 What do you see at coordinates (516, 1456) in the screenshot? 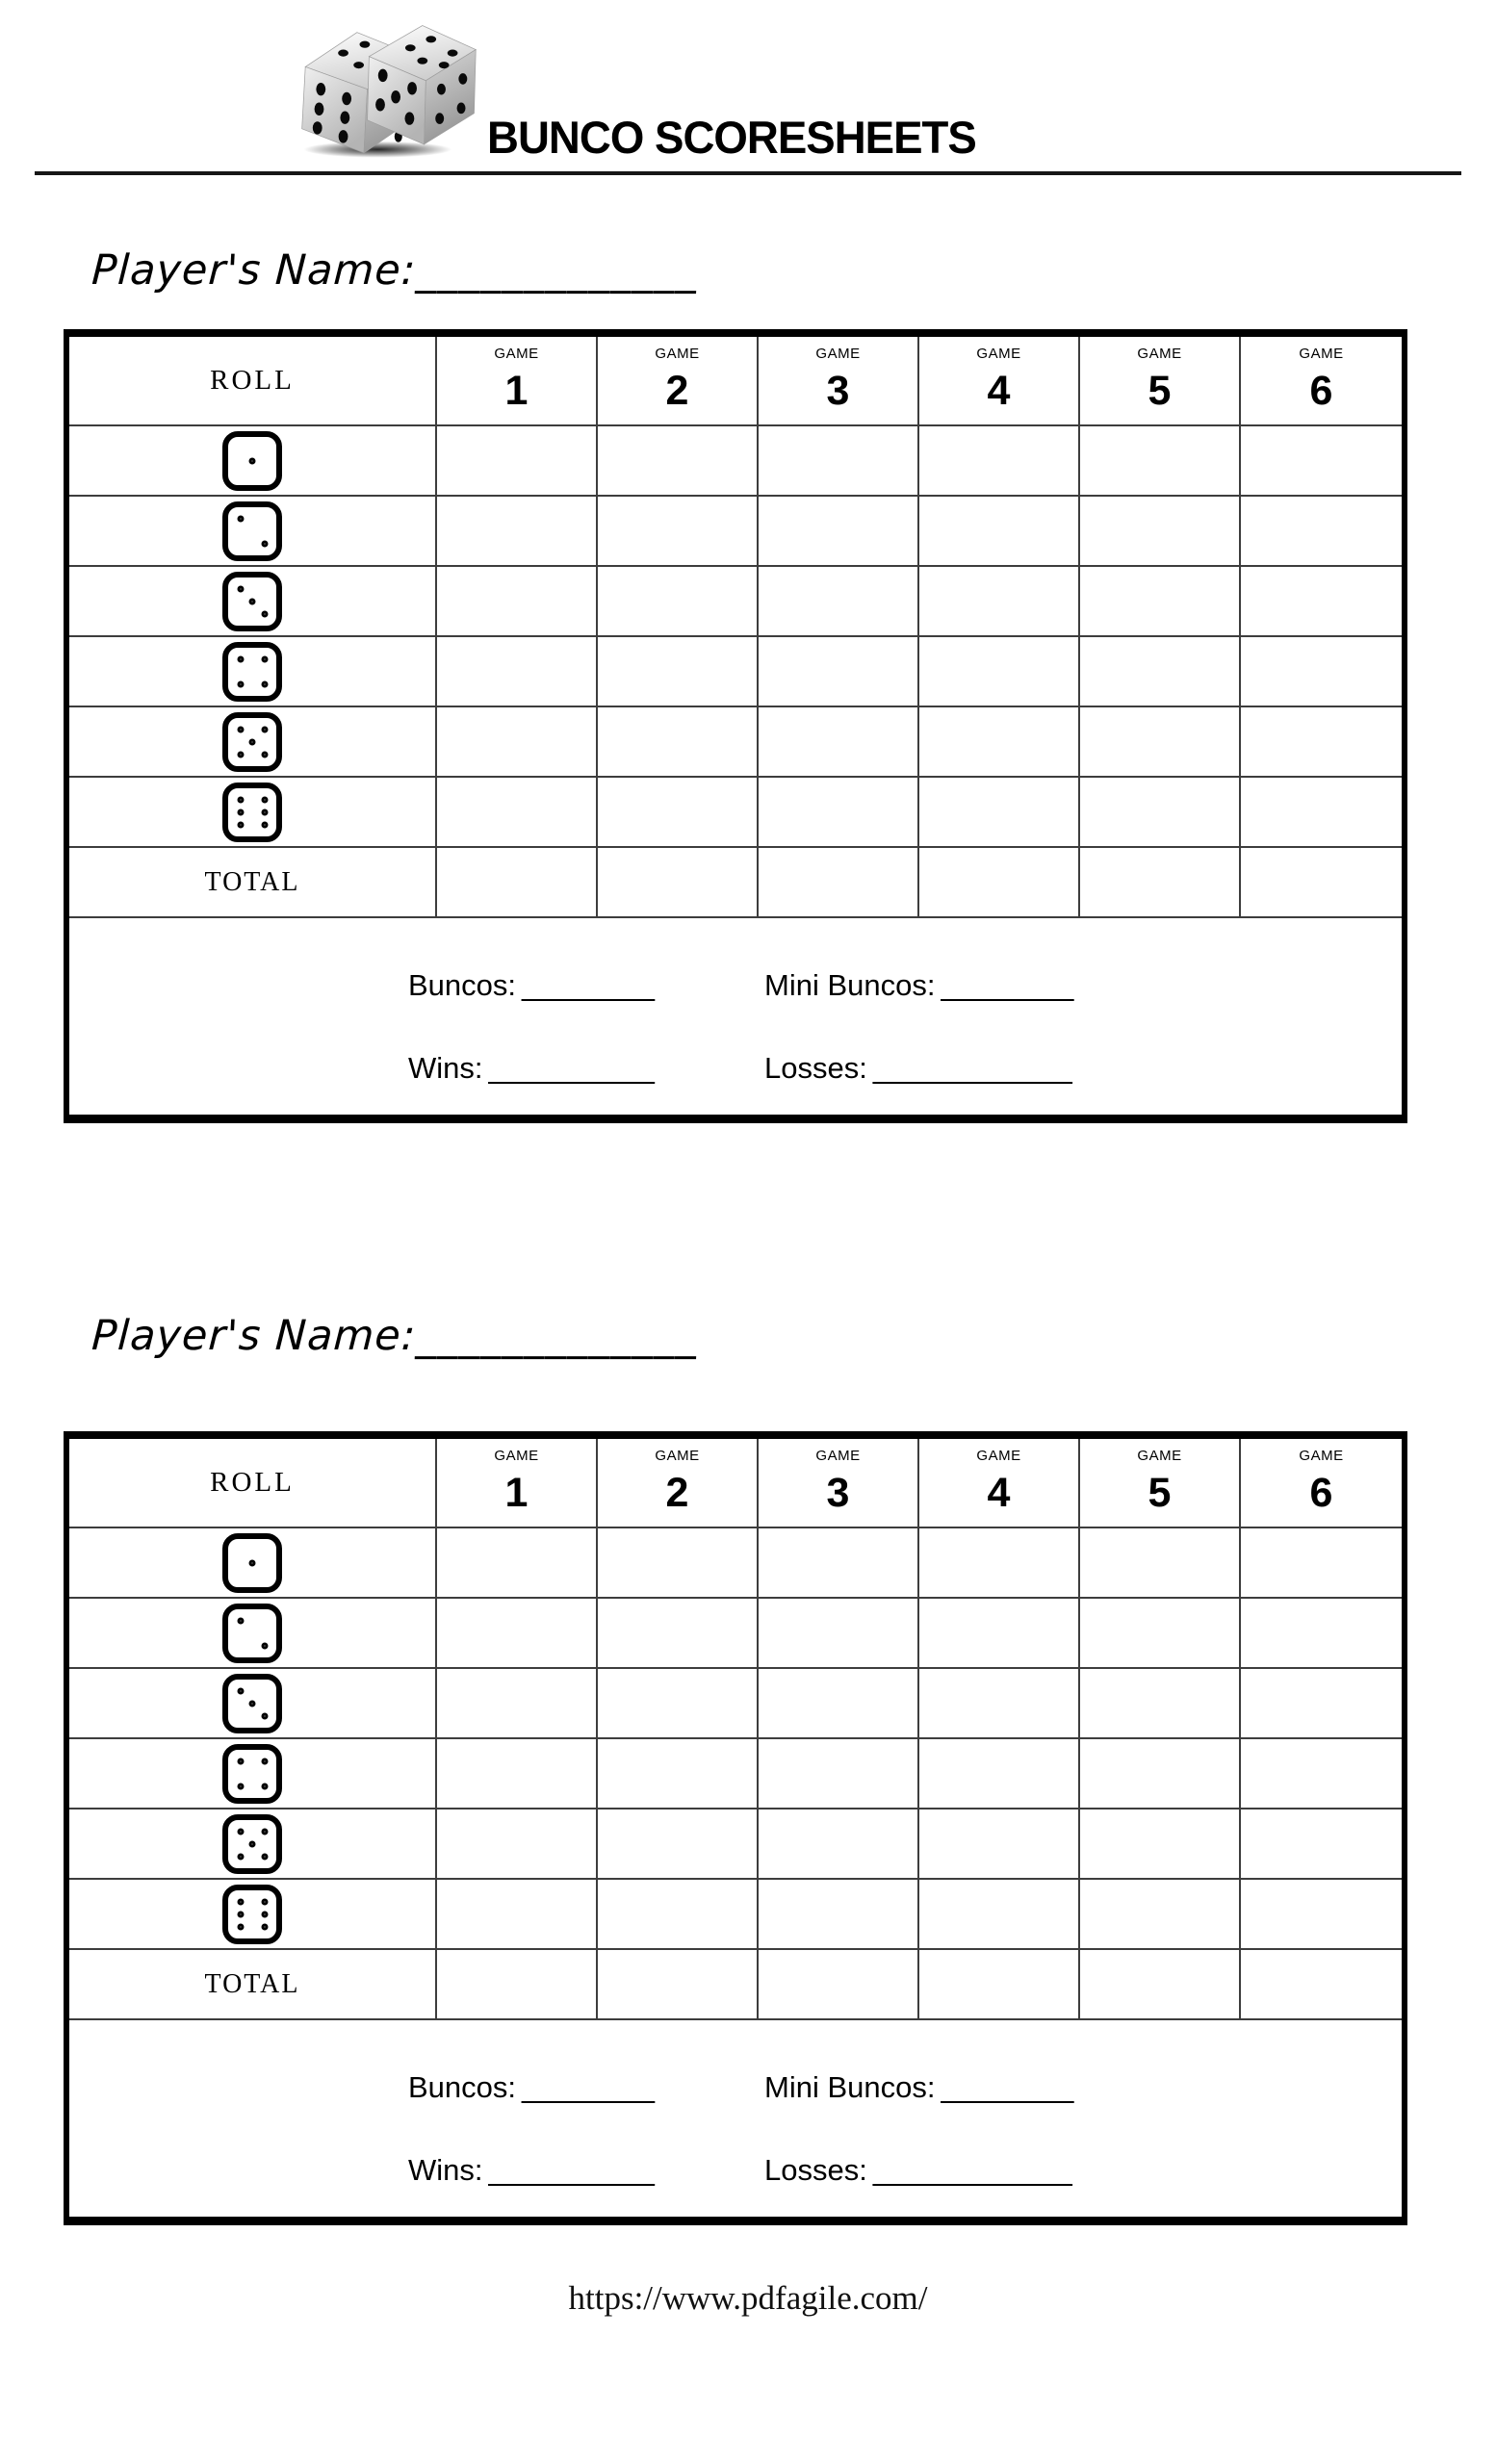
I see `game-label: GAME` at bounding box center [516, 1456].